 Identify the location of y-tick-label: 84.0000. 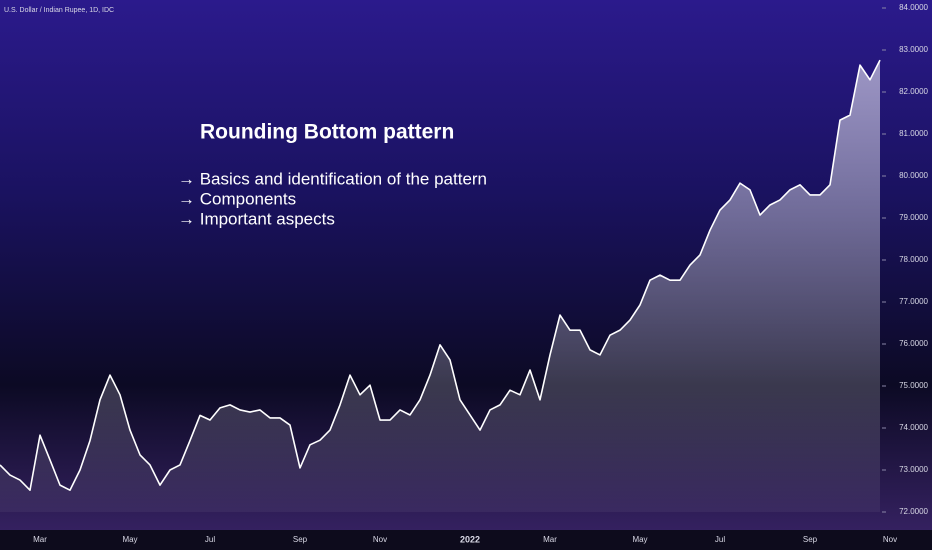
(913, 7).